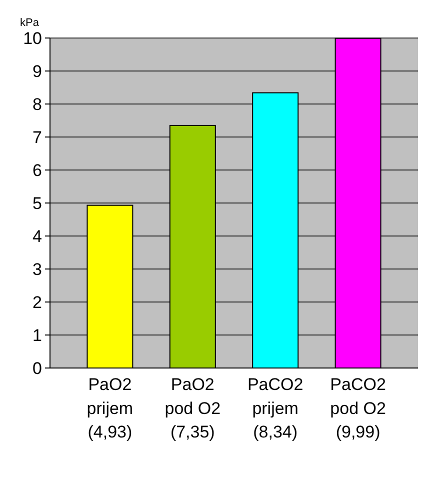  Describe the element at coordinates (110, 408) in the screenshot. I see `x-tick-label: PaO2 prijem (4,93)` at that location.